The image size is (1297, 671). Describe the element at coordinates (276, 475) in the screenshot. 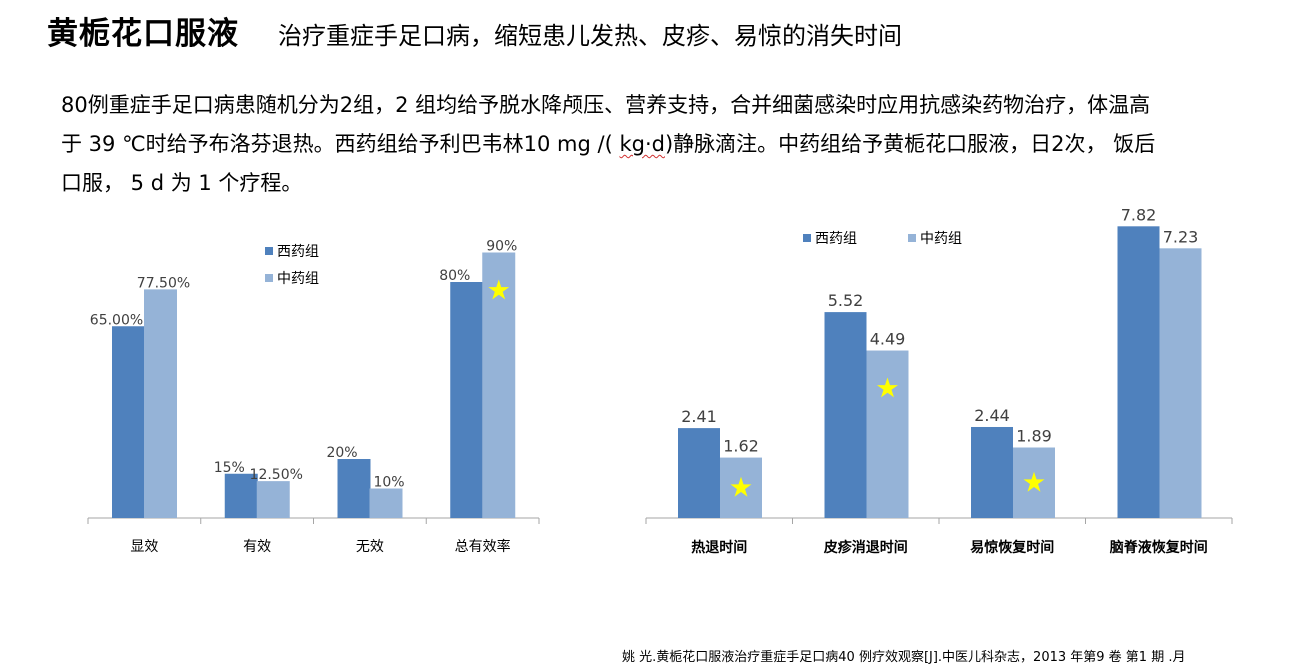

I see `chart1-data-label: 12.50%` at that location.